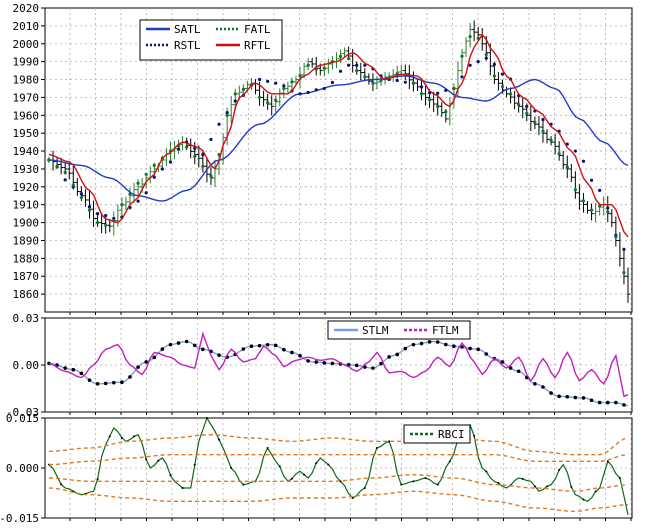 Image resolution: width=650 pixels, height=529 pixels. Describe the element at coordinates (26, 258) in the screenshot. I see `y-tick-label: 1880` at that location.